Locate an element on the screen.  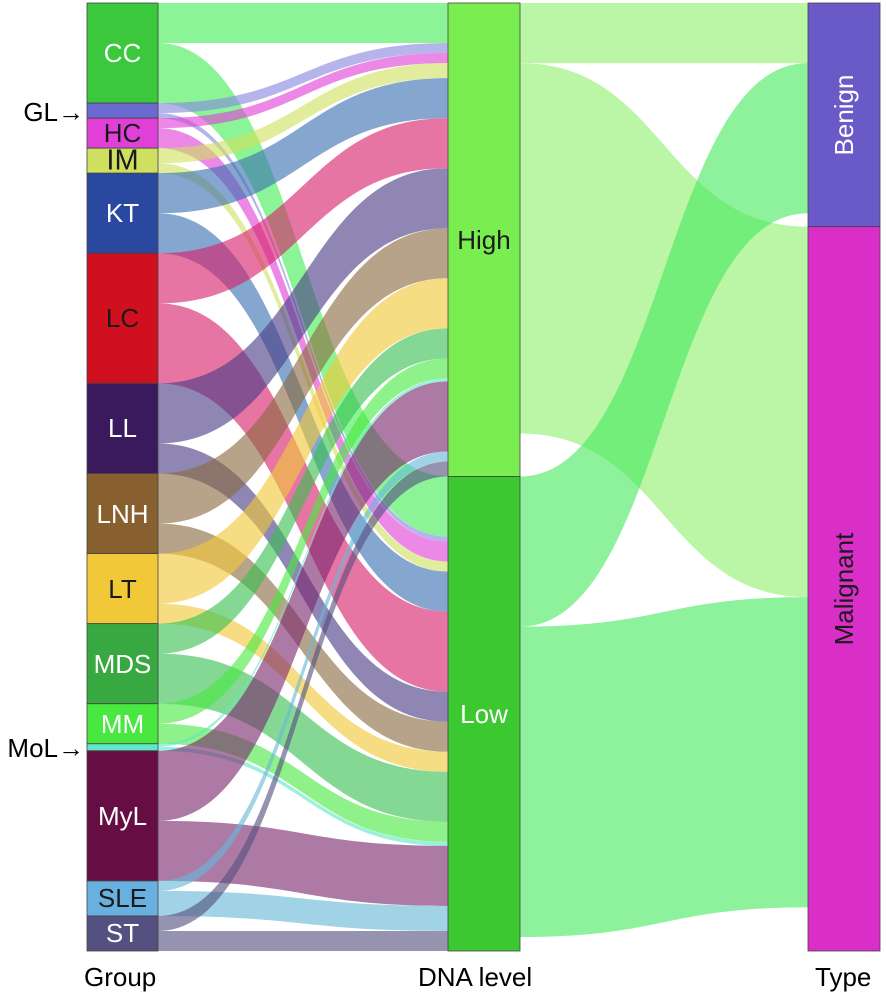
group-node-mds is located at coordinates (122, 664).